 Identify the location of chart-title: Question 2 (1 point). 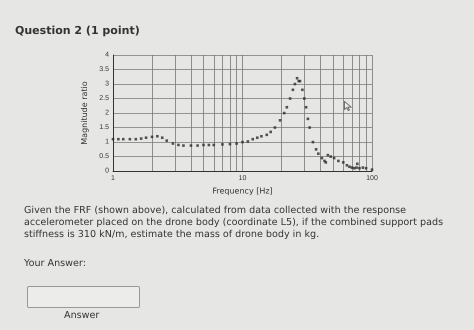
(77, 30).